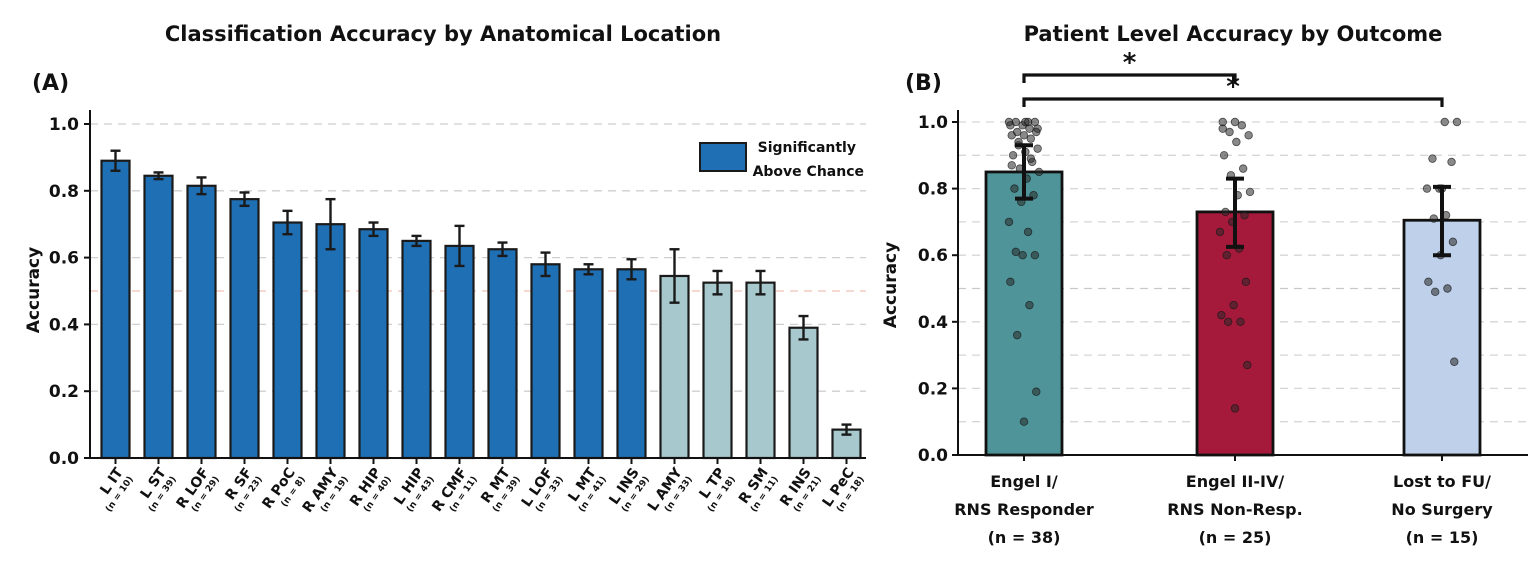  What do you see at coordinates (716, 489) in the screenshot?
I see `x-tick-label: L TP(n = 18)` at bounding box center [716, 489].